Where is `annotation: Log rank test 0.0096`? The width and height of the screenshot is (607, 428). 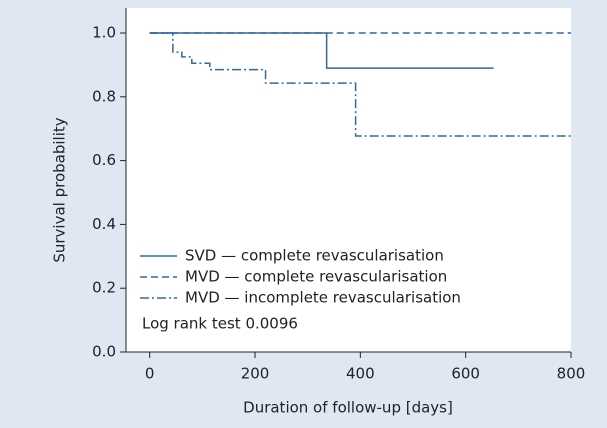
annotation: Log rank test 0.0096 is located at coordinates (220, 324).